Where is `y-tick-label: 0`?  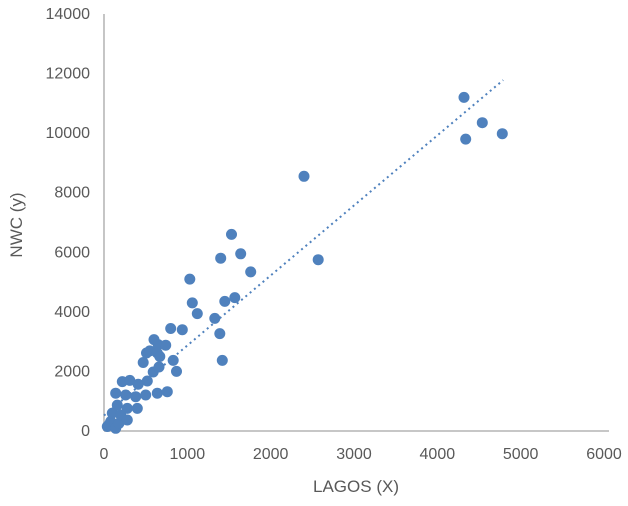
y-tick-label: 0 is located at coordinates (85, 431).